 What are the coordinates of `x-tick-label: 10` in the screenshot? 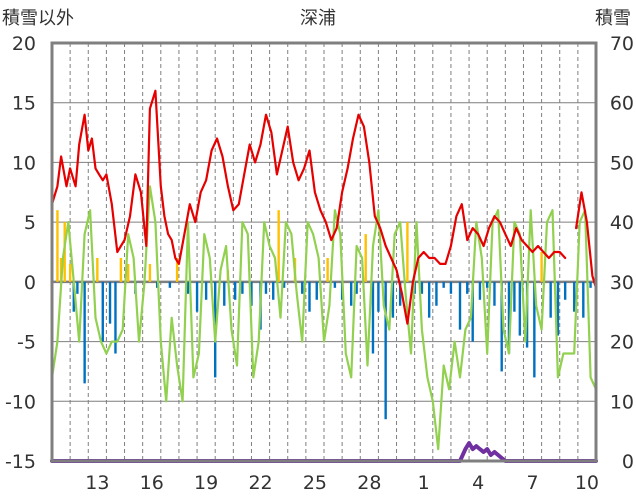 It's located at (587, 483).